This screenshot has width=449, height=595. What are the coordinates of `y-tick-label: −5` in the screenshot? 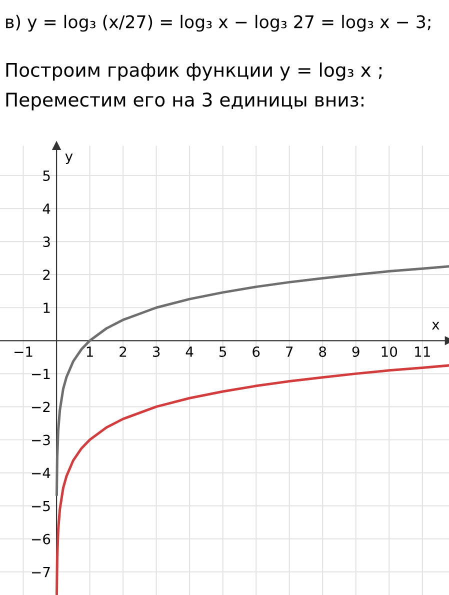 It's located at (41, 506).